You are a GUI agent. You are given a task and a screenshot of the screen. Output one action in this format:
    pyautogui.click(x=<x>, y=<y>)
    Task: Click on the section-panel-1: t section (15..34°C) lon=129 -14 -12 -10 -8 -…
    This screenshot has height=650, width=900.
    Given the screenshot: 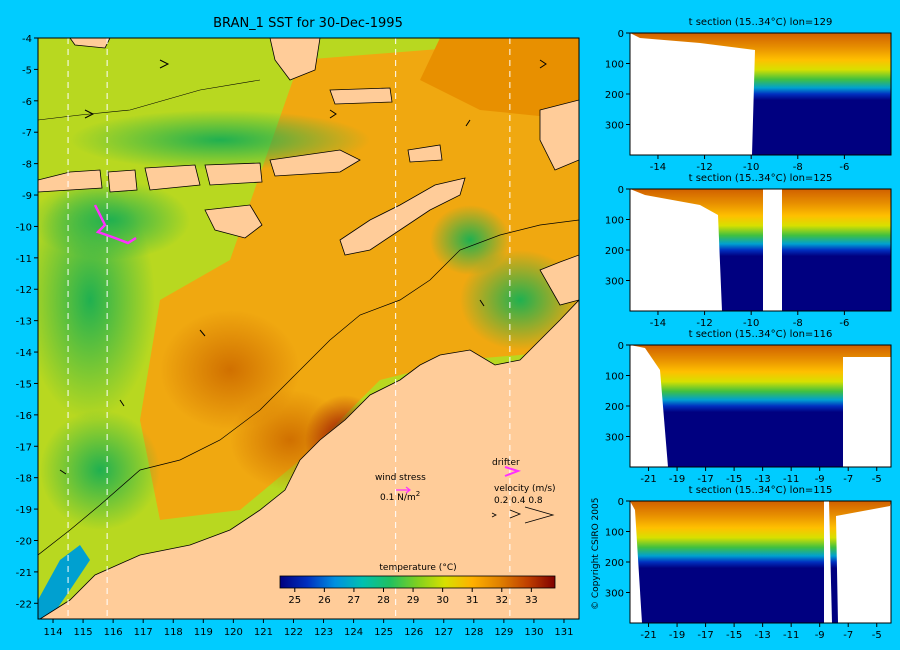 What is the action you would take?
    pyautogui.click(x=748, y=95)
    